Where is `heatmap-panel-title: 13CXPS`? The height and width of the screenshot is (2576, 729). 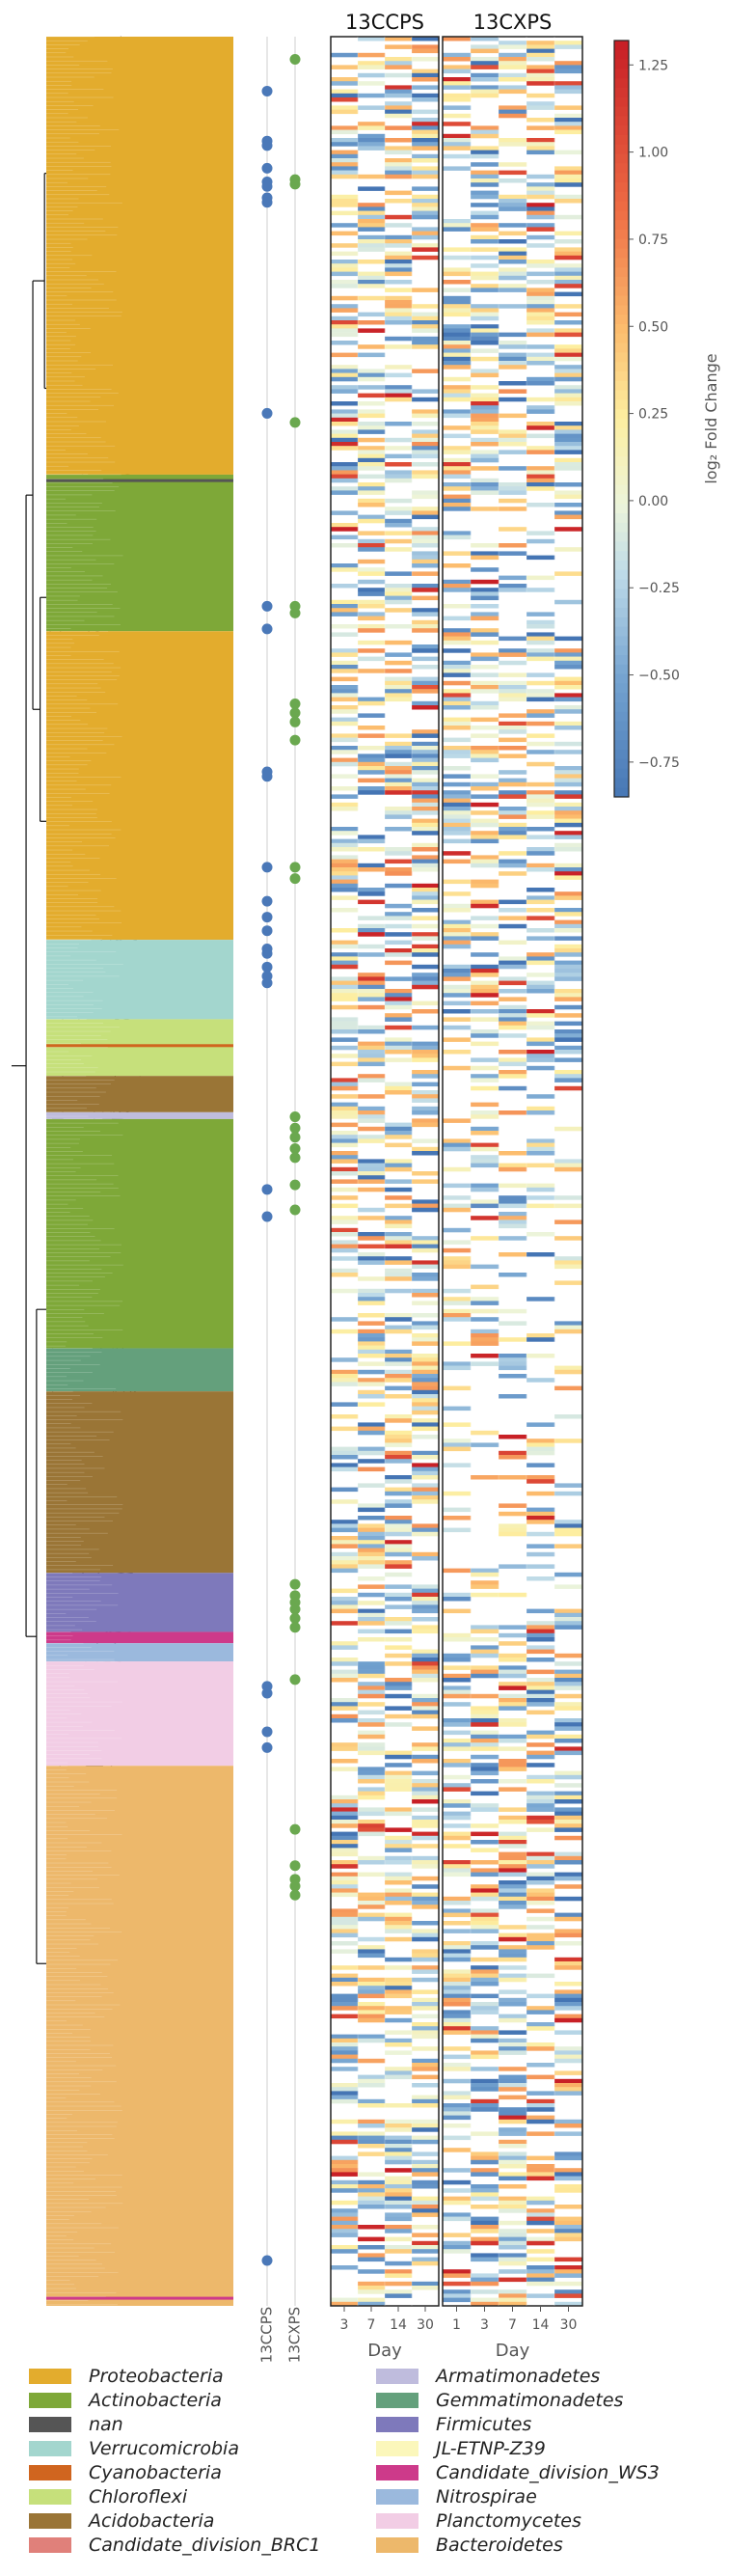 heatmap-panel-title: 13CXPS is located at coordinates (513, 22).